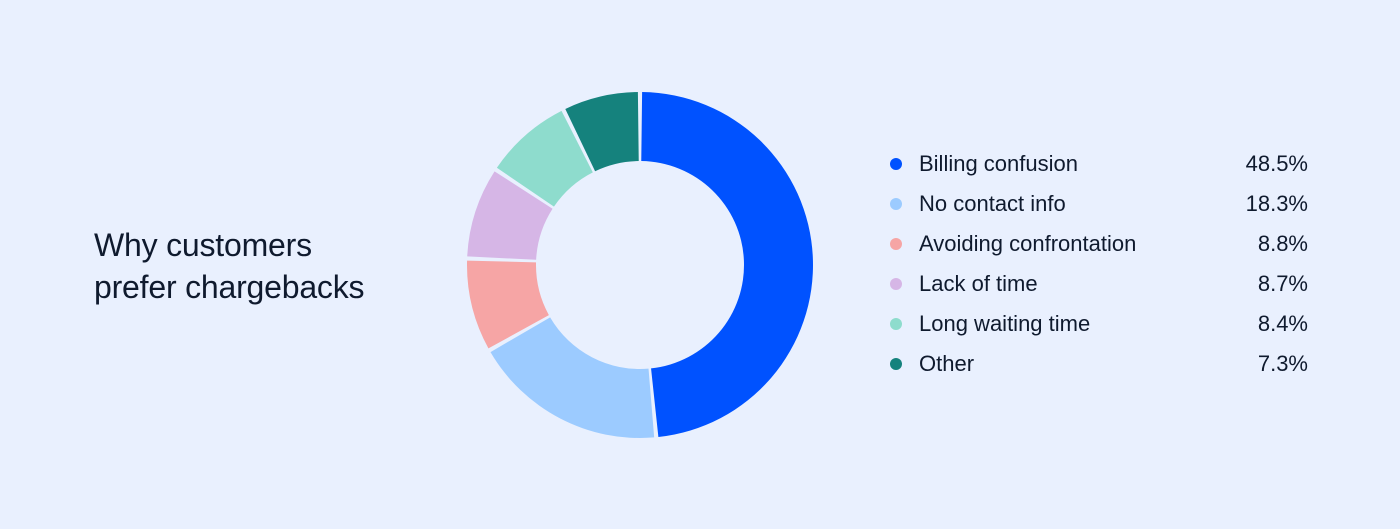 This screenshot has width=1400, height=529. What do you see at coordinates (602, 132) in the screenshot?
I see `donut-slice-other` at bounding box center [602, 132].